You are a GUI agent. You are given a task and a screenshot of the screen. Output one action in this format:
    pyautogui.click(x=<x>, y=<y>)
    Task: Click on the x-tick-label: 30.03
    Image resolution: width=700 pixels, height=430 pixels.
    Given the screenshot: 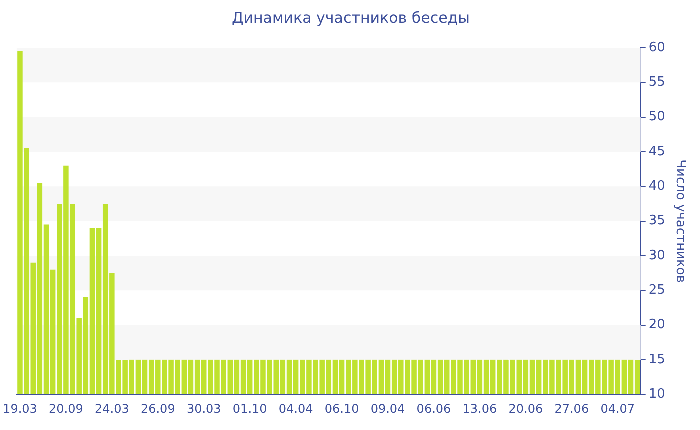 What is the action you would take?
    pyautogui.click(x=204, y=409)
    